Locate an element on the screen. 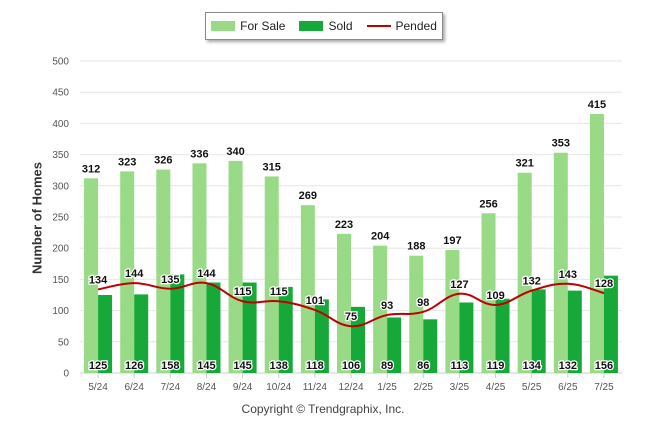  x-tick-label: 7/25 is located at coordinates (604, 387).